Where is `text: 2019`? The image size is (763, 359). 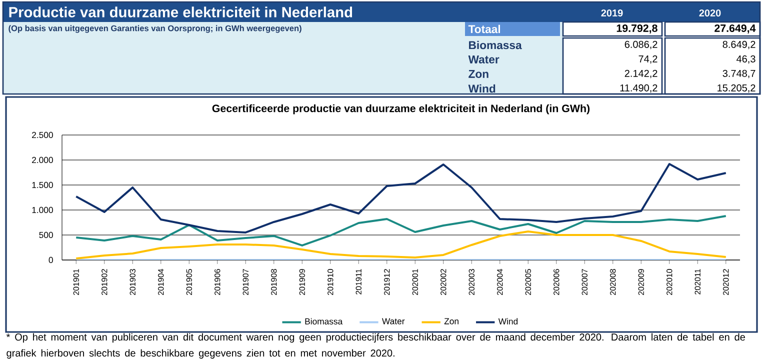
text: 2019 is located at coordinates (612, 13).